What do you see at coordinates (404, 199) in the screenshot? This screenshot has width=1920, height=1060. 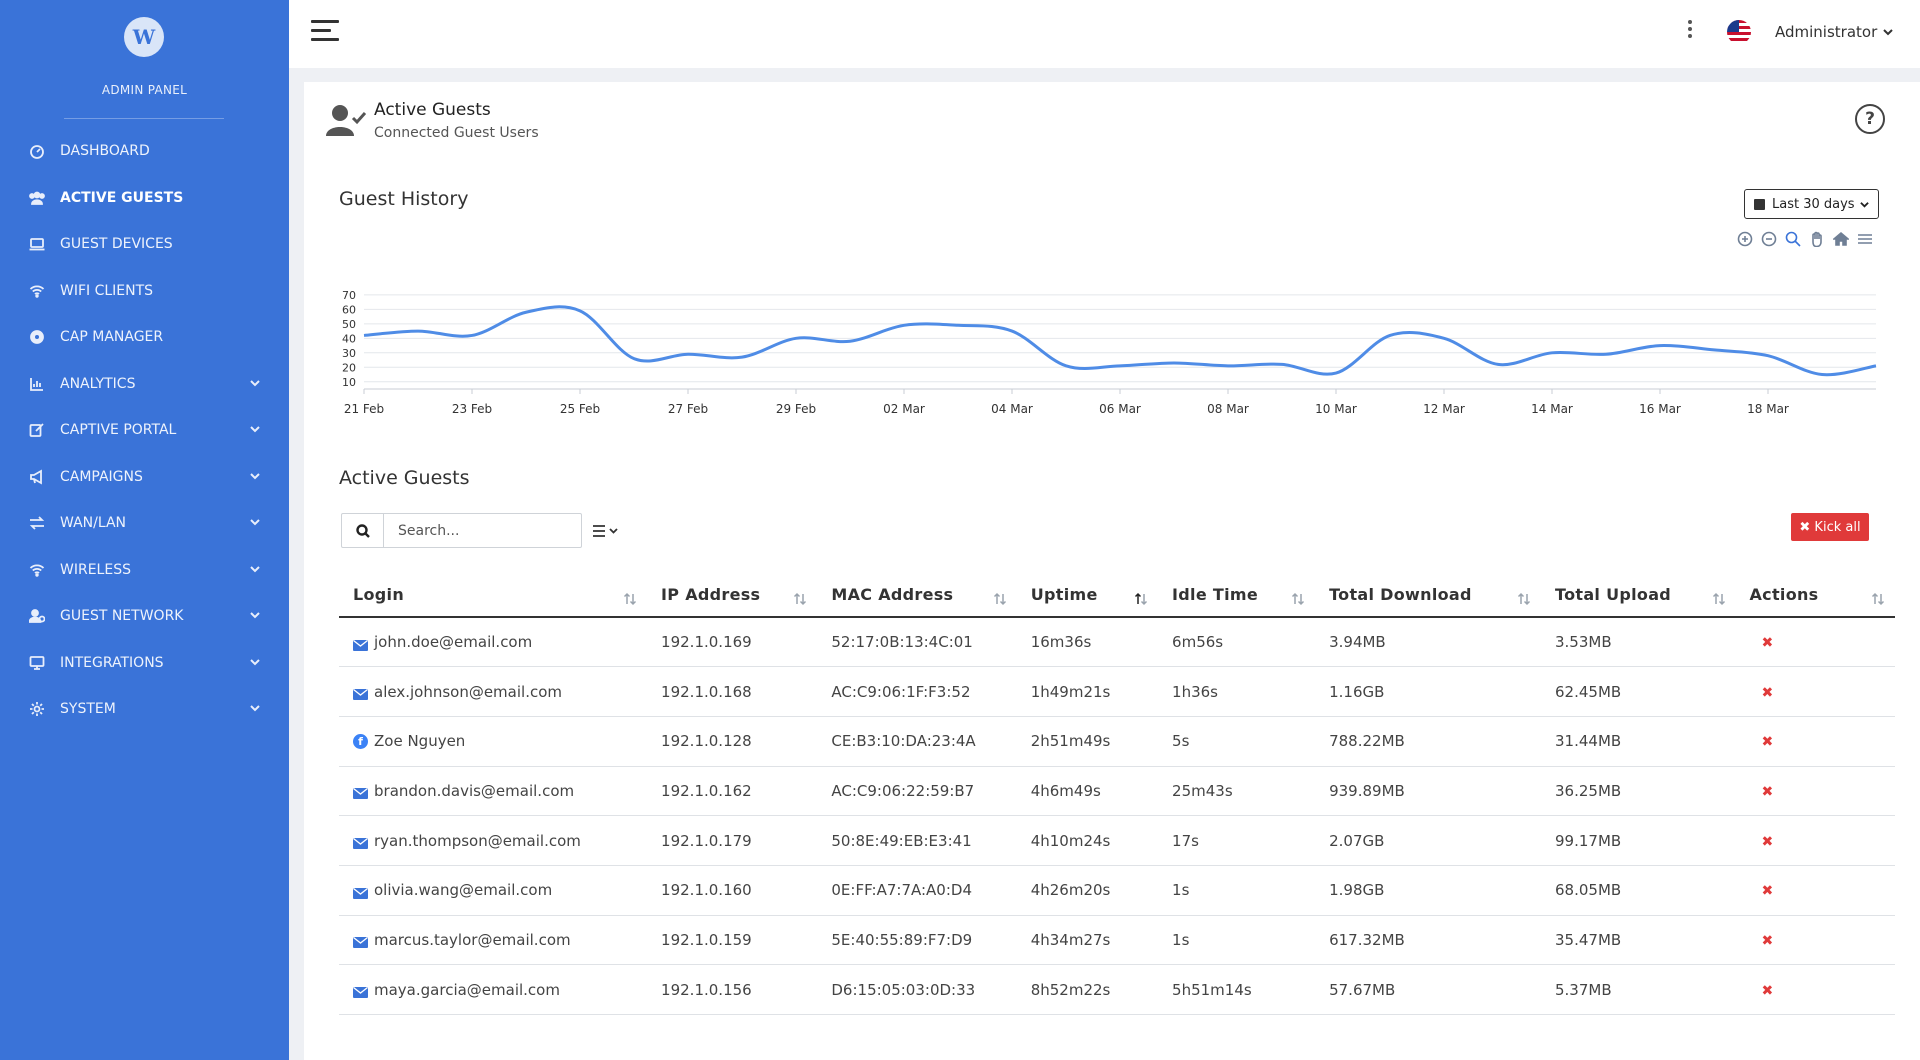 I see `guest-history-title: Guest History` at bounding box center [404, 199].